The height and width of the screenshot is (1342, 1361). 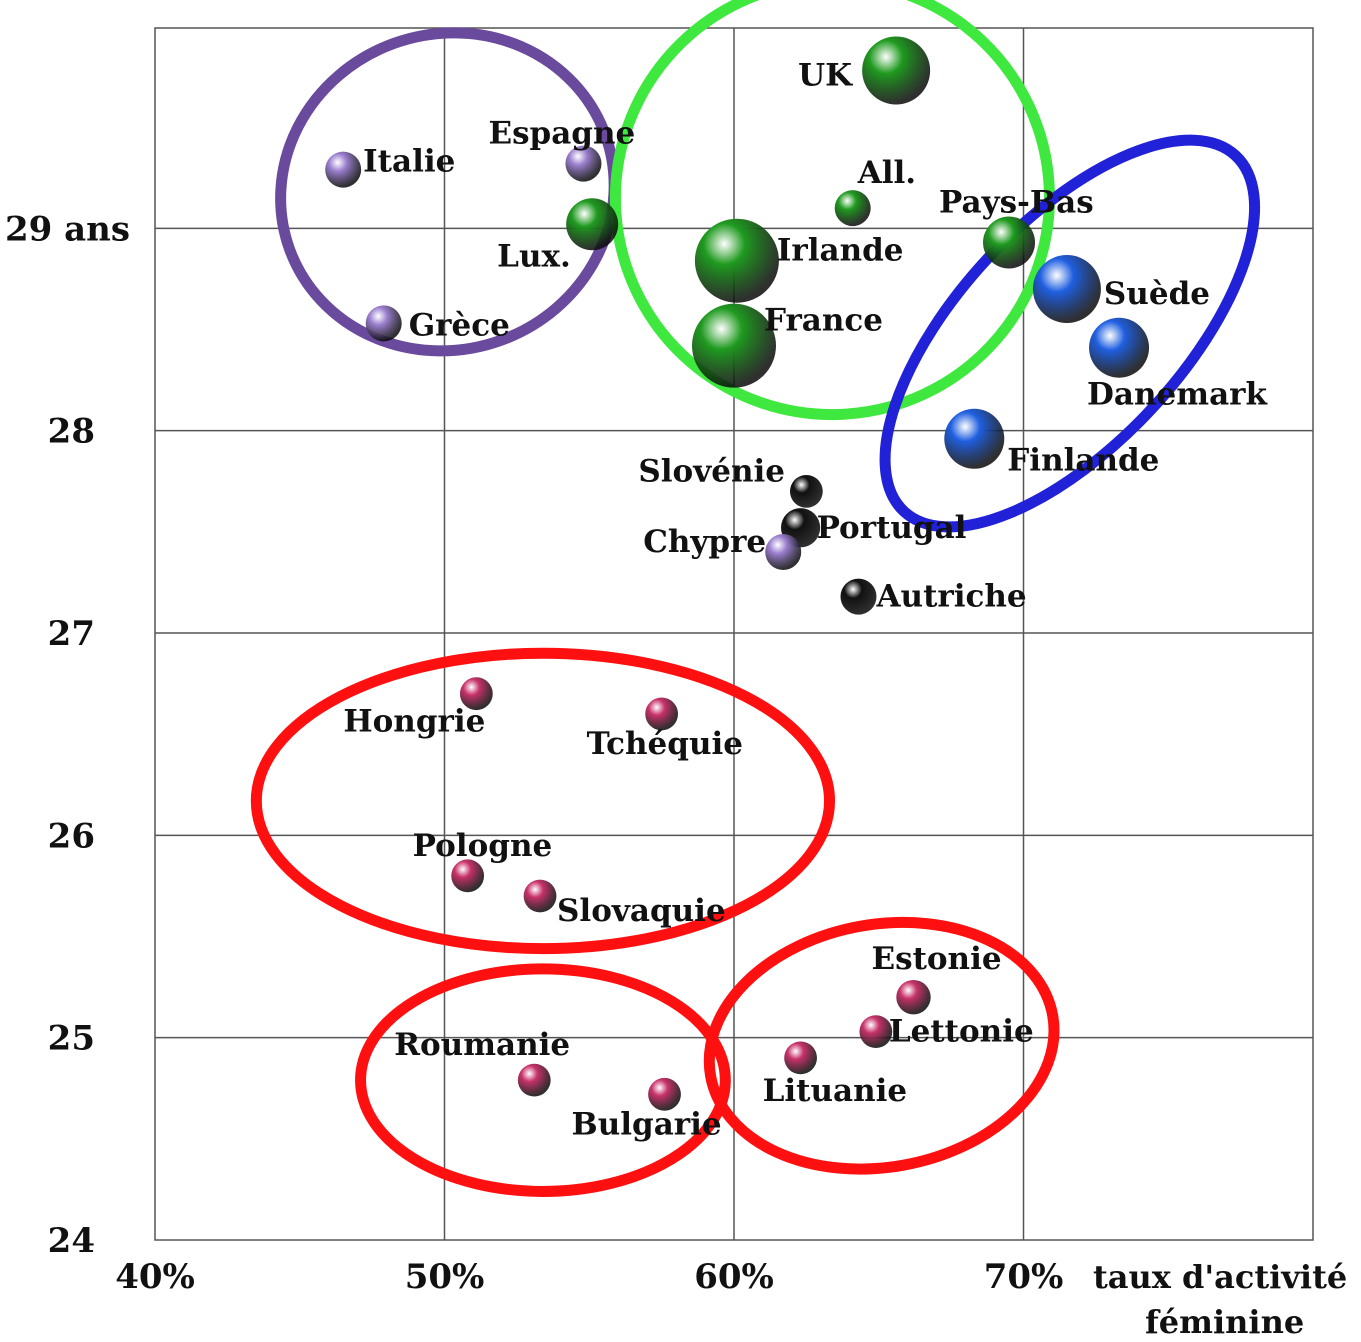 I want to click on point-label: Espagne, so click(x=561, y=134).